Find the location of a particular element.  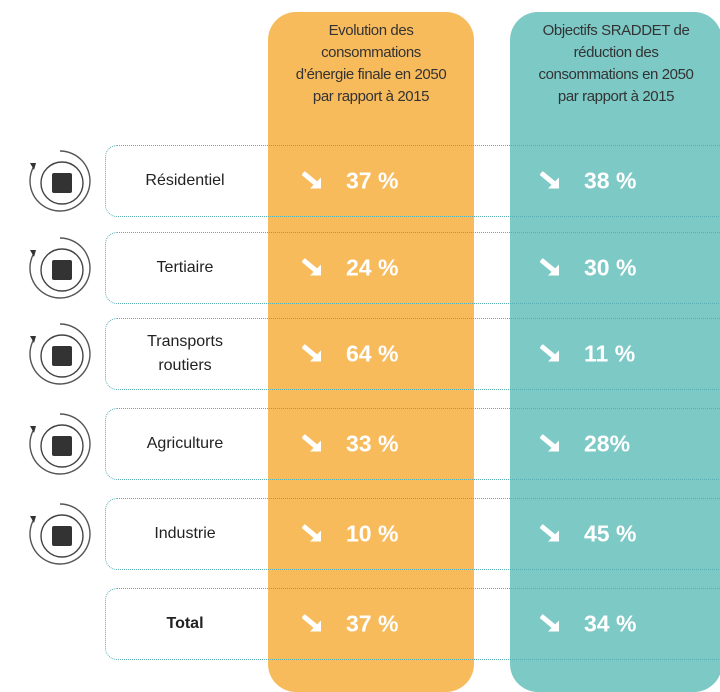

evolution-value: 24 % is located at coordinates (350, 268).